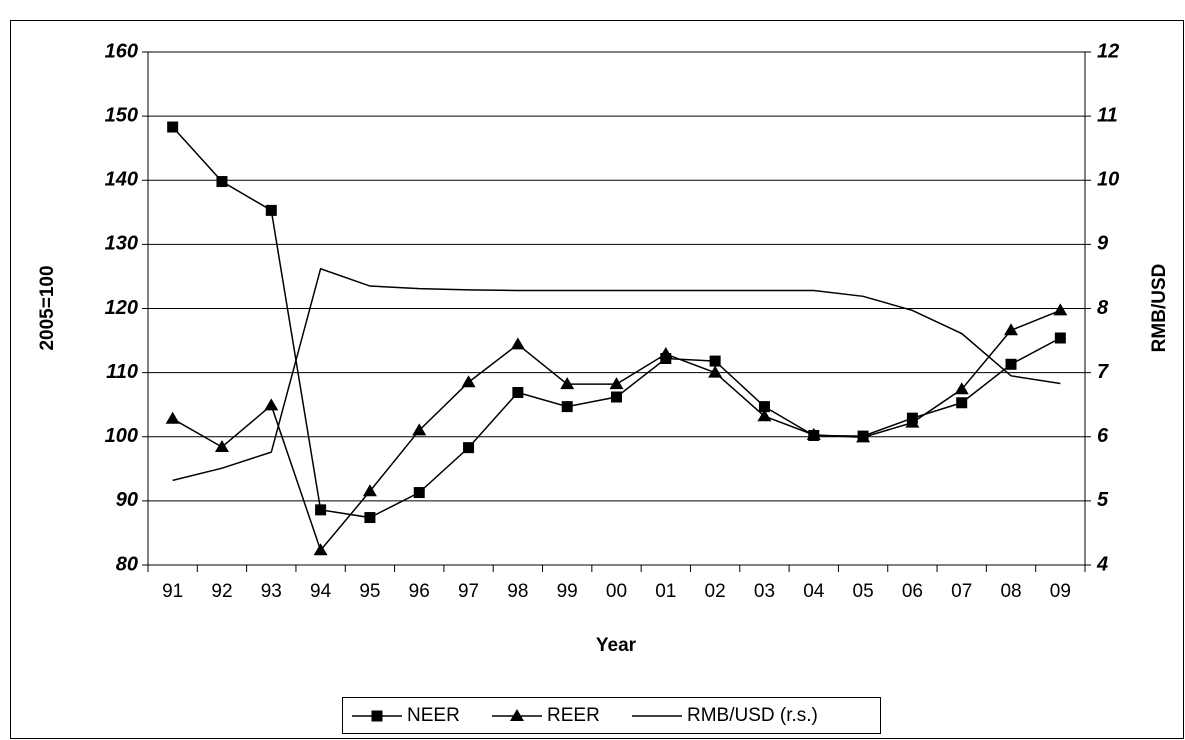  Describe the element at coordinates (121, 244) in the screenshot. I see `y-tick-label: 130` at that location.